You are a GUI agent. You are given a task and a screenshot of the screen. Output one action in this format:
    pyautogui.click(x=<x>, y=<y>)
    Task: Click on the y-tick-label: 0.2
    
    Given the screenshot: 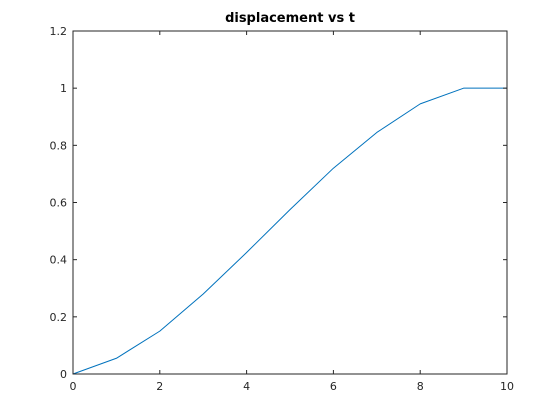 What is the action you would take?
    pyautogui.click(x=59, y=317)
    